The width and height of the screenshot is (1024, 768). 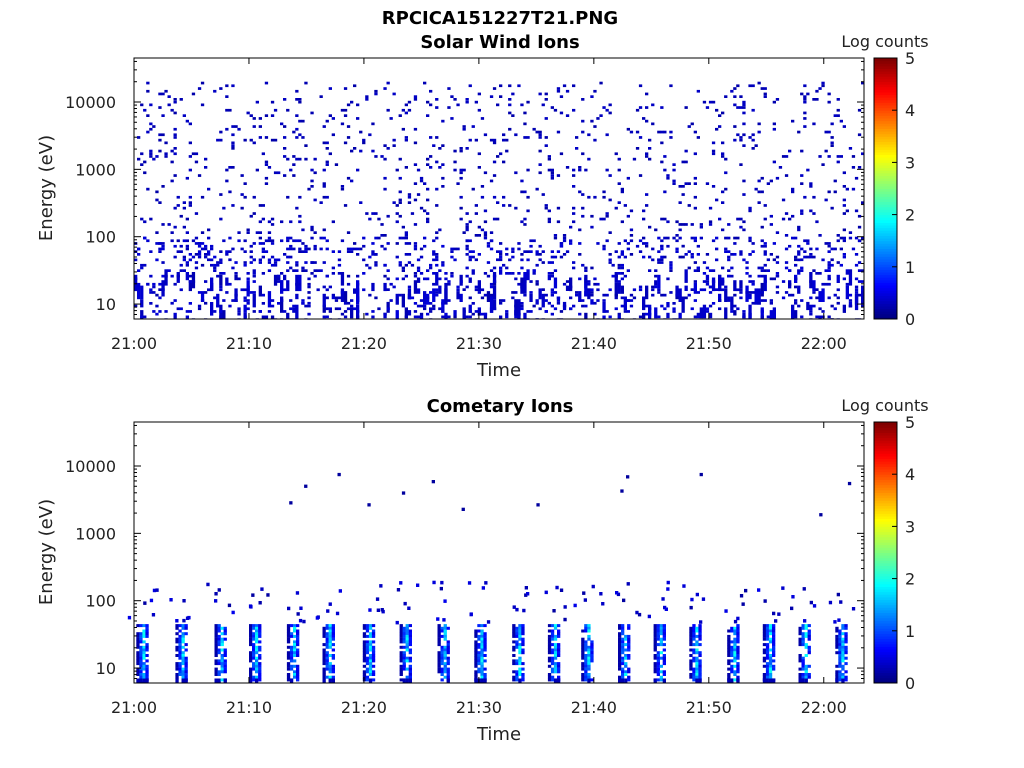 What do you see at coordinates (134, 343) in the screenshot?
I see `x-tick-label: 21:00` at bounding box center [134, 343].